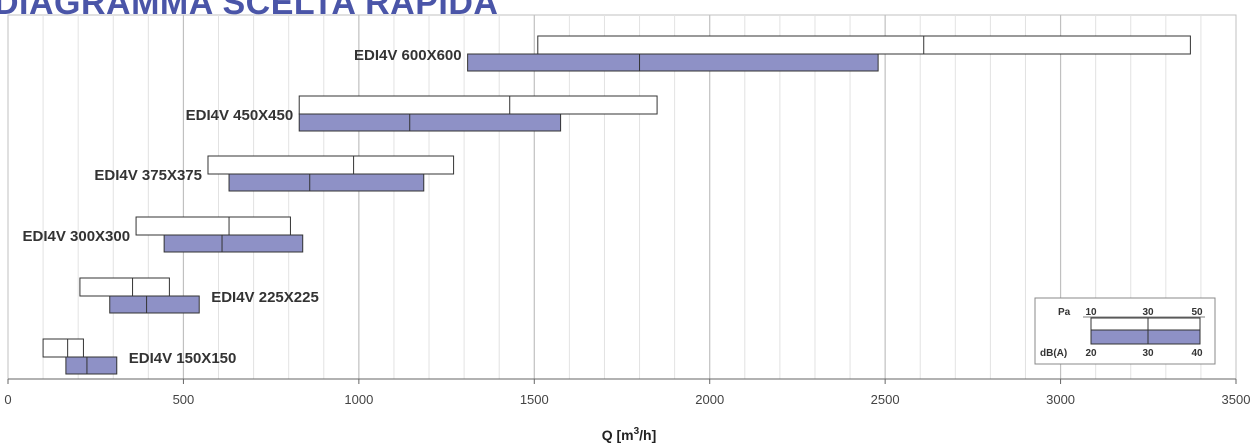  I want to click on series-label: EDI4V 150X150, so click(183, 358).